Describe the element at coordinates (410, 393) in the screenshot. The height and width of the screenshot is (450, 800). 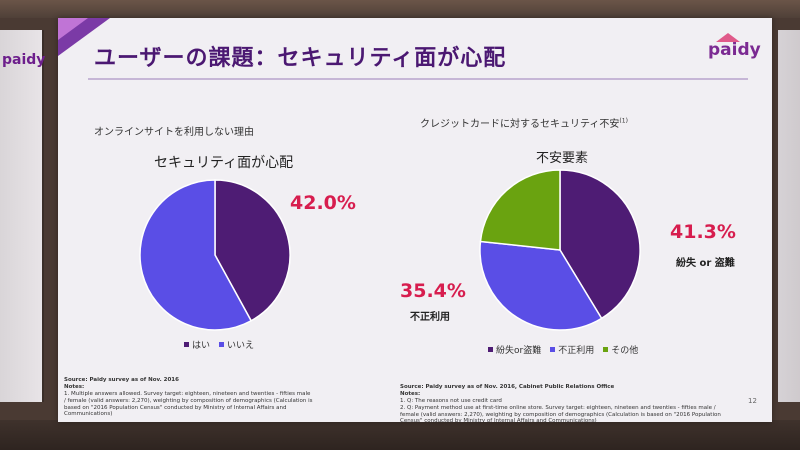
I see `right-notes-label: Notes:` at that location.